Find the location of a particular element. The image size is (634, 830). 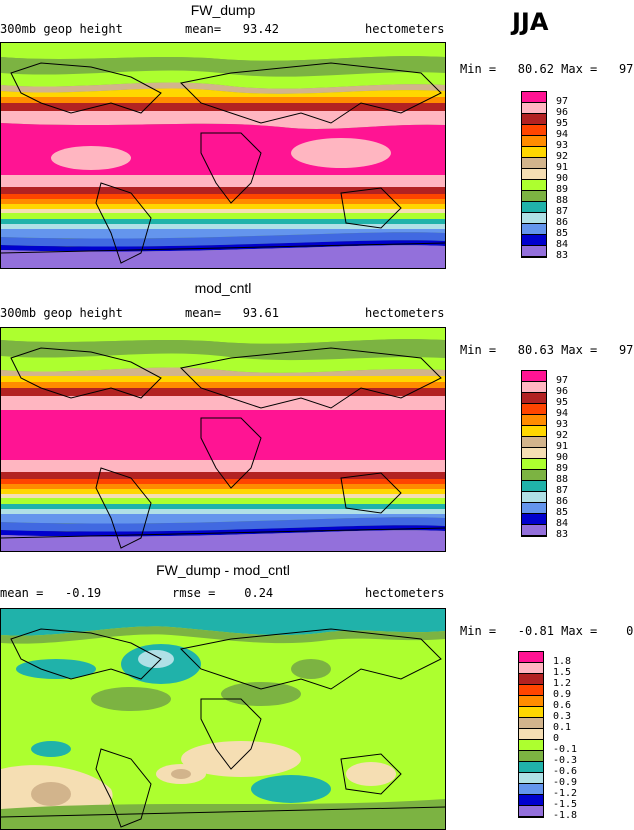

mean-label: mean = -0.19 is located at coordinates (51, 593).